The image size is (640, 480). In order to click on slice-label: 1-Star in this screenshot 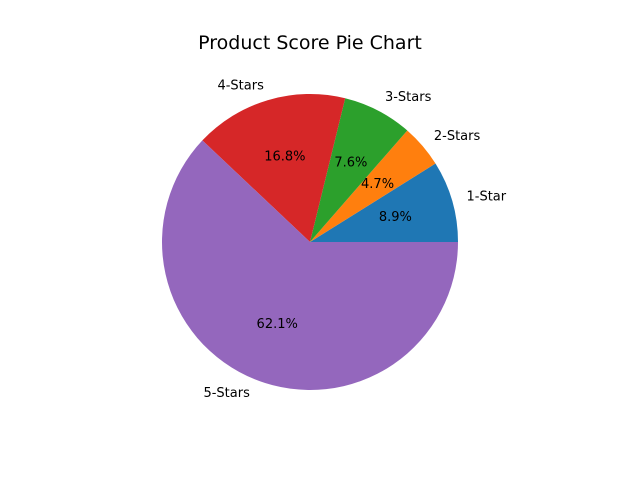, I will do `click(486, 197)`.